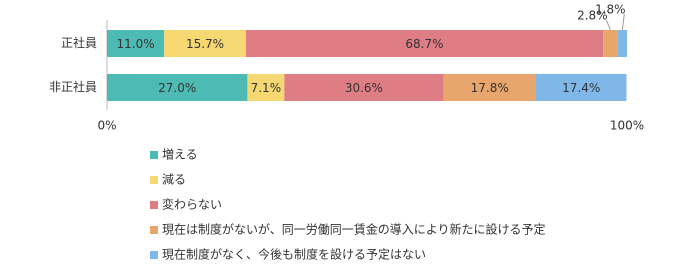 The image size is (692, 278). What do you see at coordinates (294, 254) in the screenshot?
I see `legend-label: 現在制度がなく、今後も制度を設ける予定はない` at bounding box center [294, 254].